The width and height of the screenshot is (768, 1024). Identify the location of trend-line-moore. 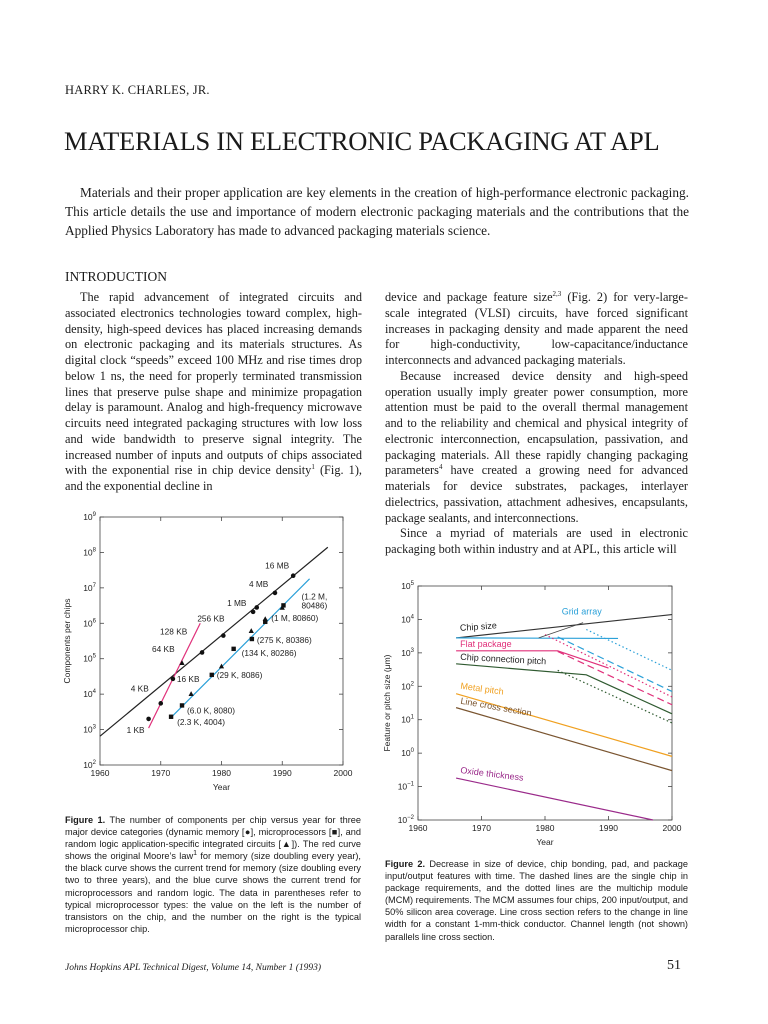
(174, 676).